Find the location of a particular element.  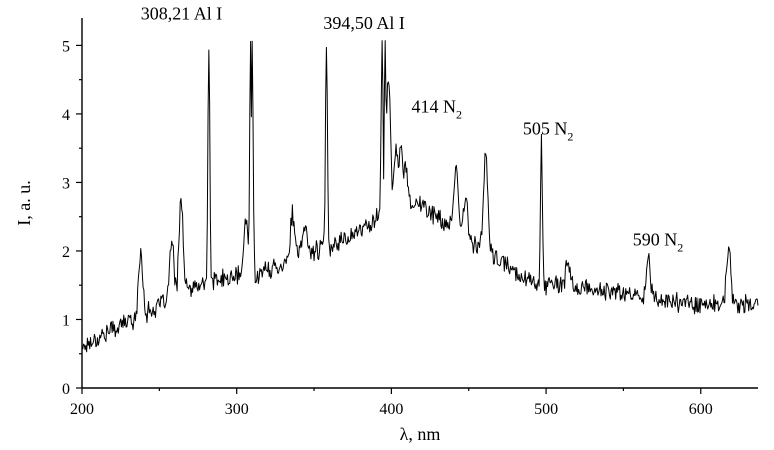

y-axis-title: I, a. u. is located at coordinates (24, 202).